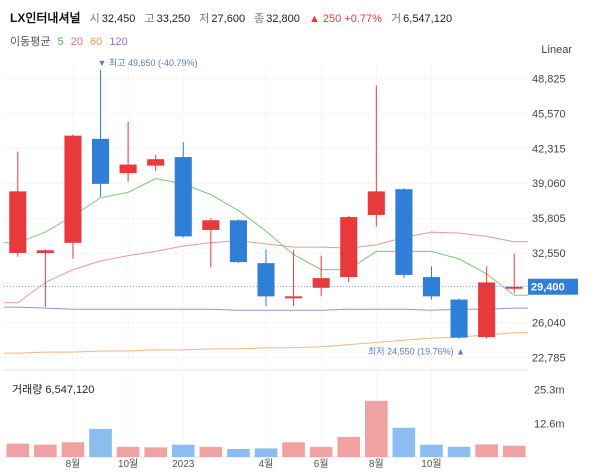 This screenshot has height=472, width=600. What do you see at coordinates (549, 390) in the screenshot?
I see `volume-tick-label: 25.3m` at bounding box center [549, 390].